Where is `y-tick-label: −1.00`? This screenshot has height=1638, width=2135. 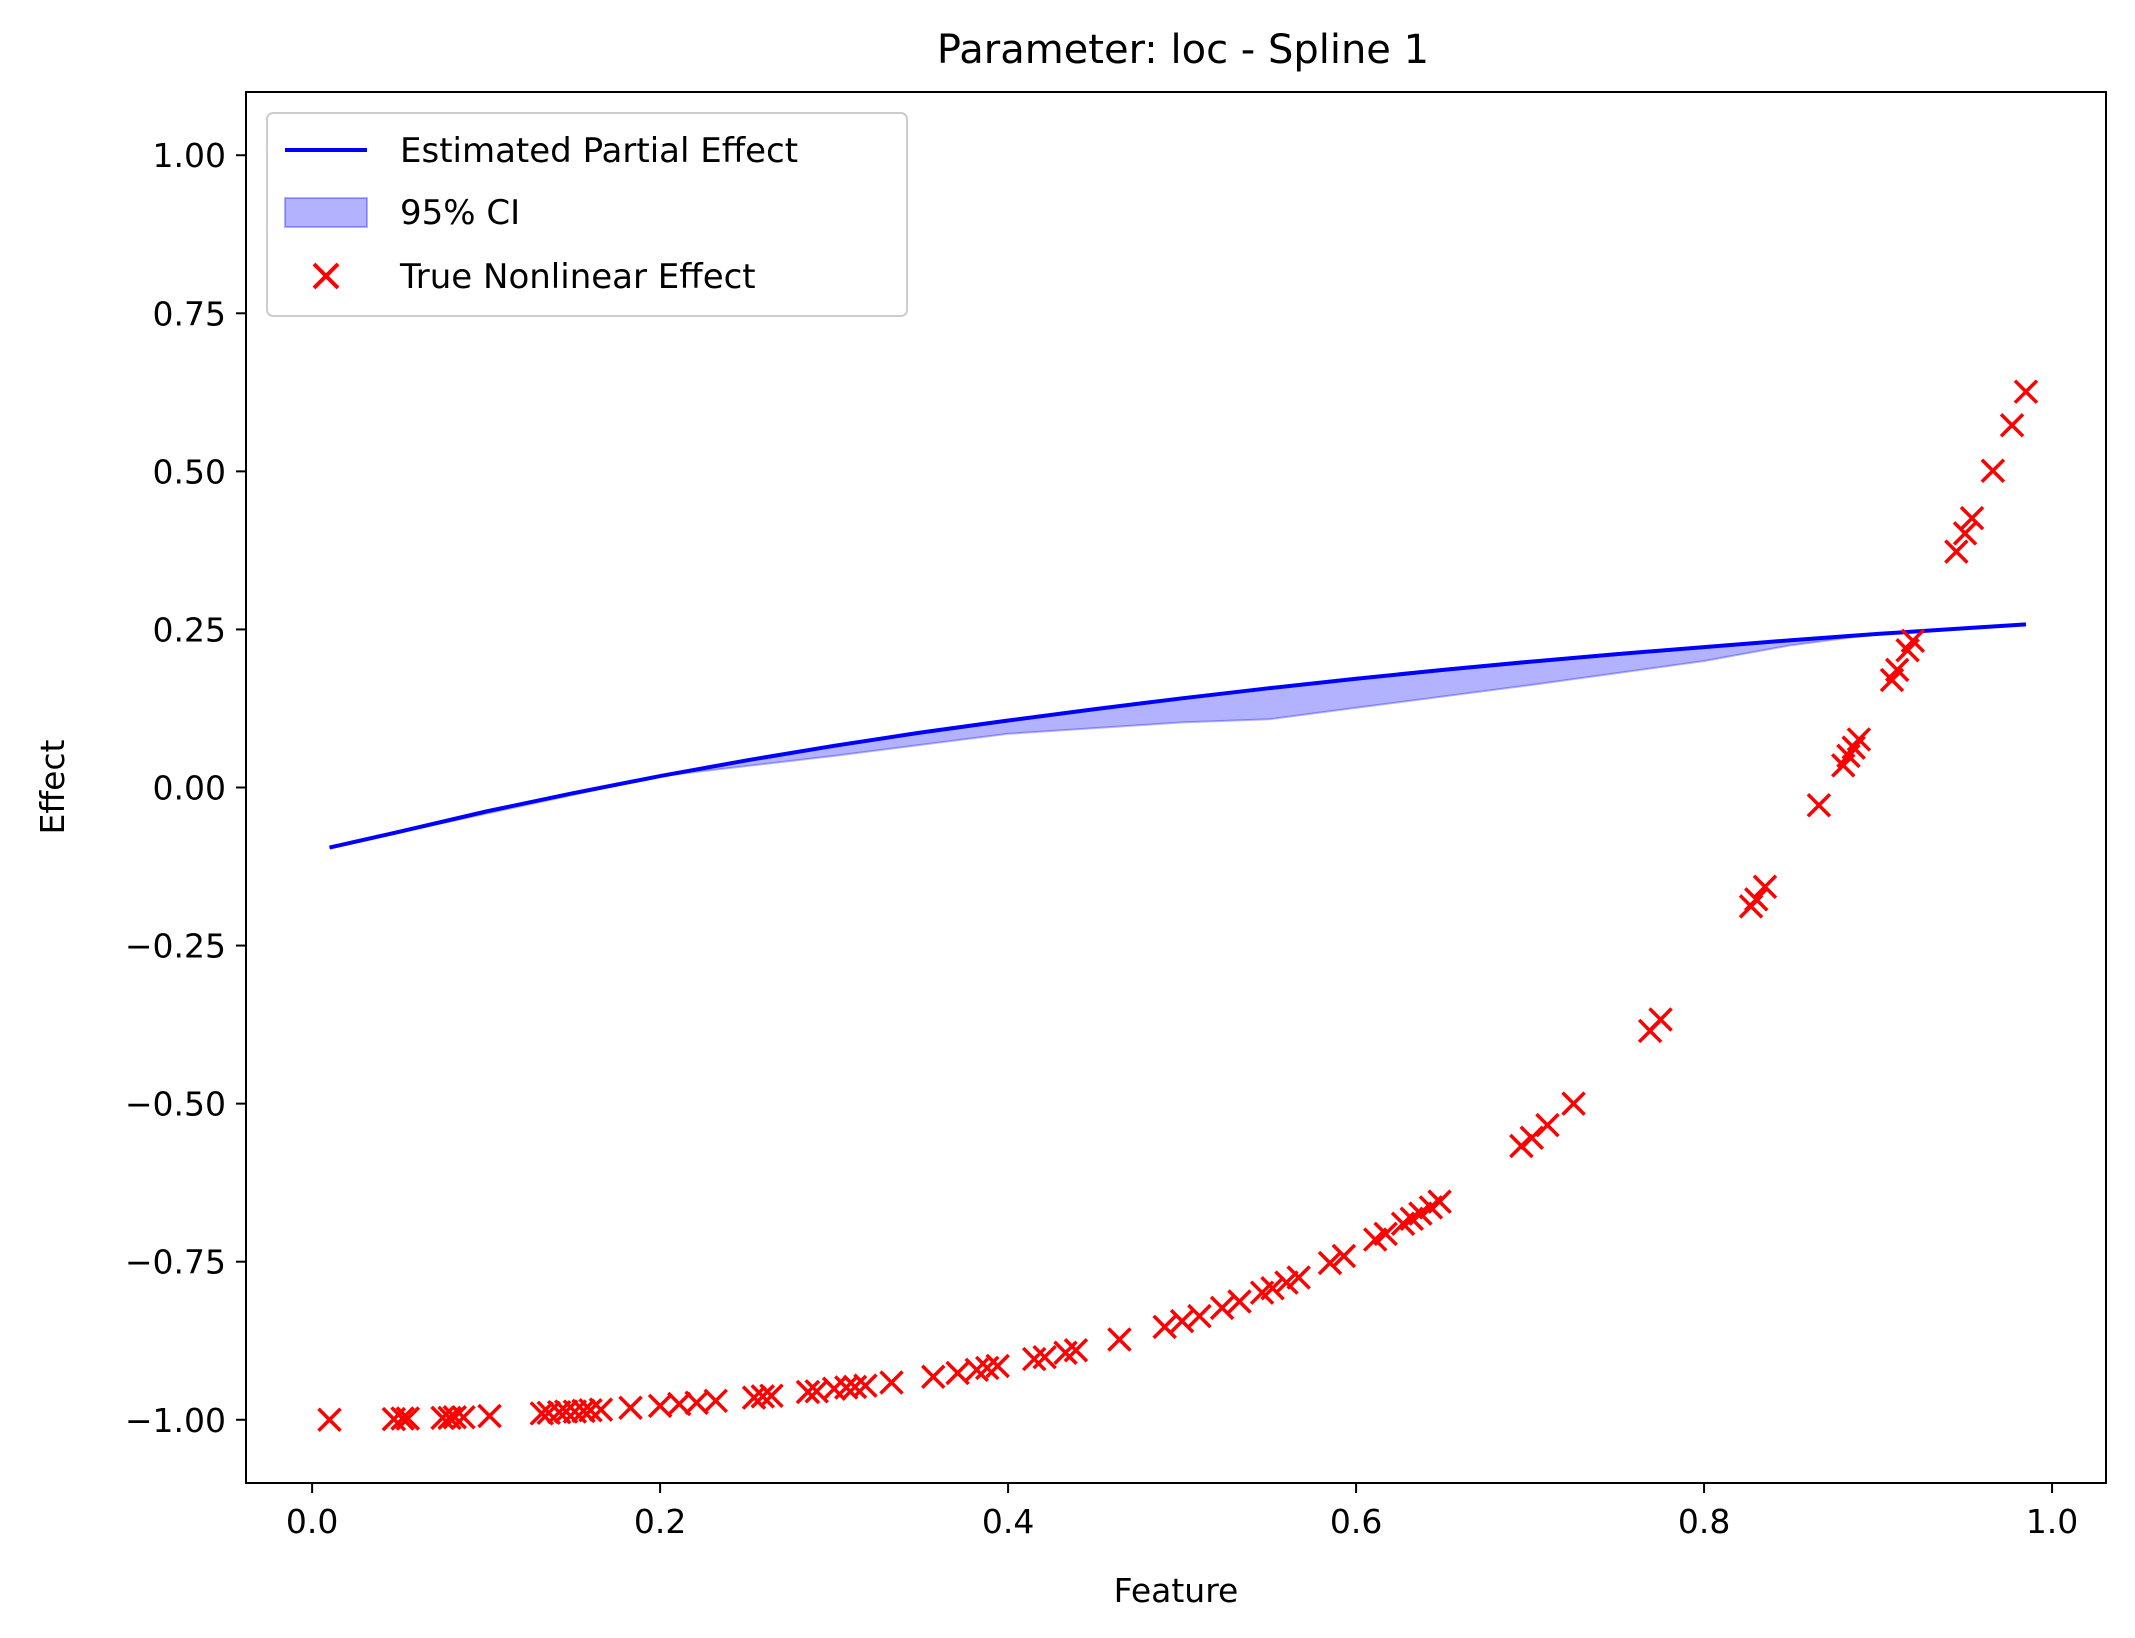 y-tick-label: −1.00 is located at coordinates (175, 1420).